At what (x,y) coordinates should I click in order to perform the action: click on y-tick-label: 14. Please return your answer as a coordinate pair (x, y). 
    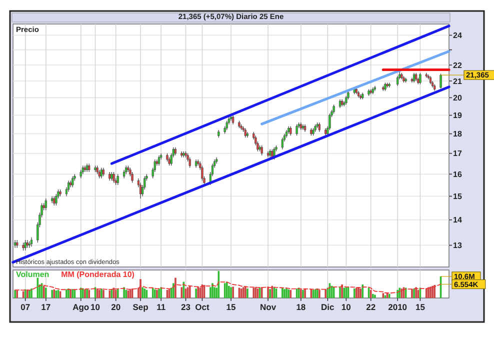
    Looking at the image, I should click on (457, 220).